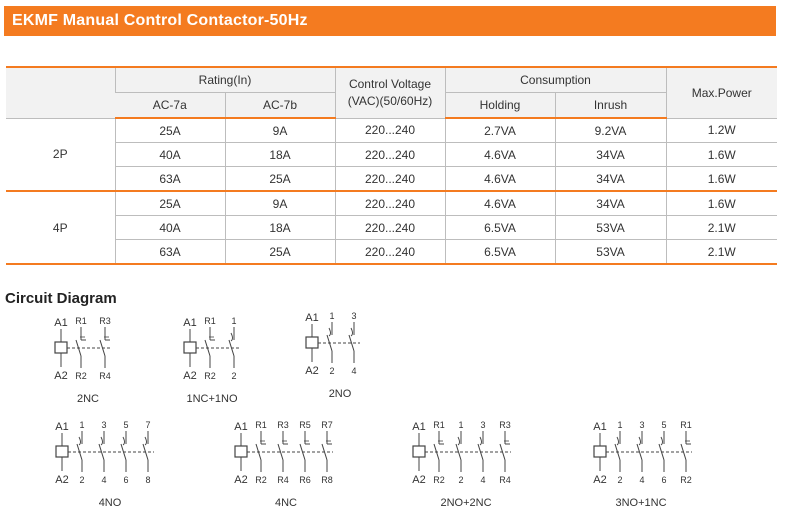  What do you see at coordinates (169, 154) in the screenshot?
I see `cell-ac7a: 40A` at bounding box center [169, 154].